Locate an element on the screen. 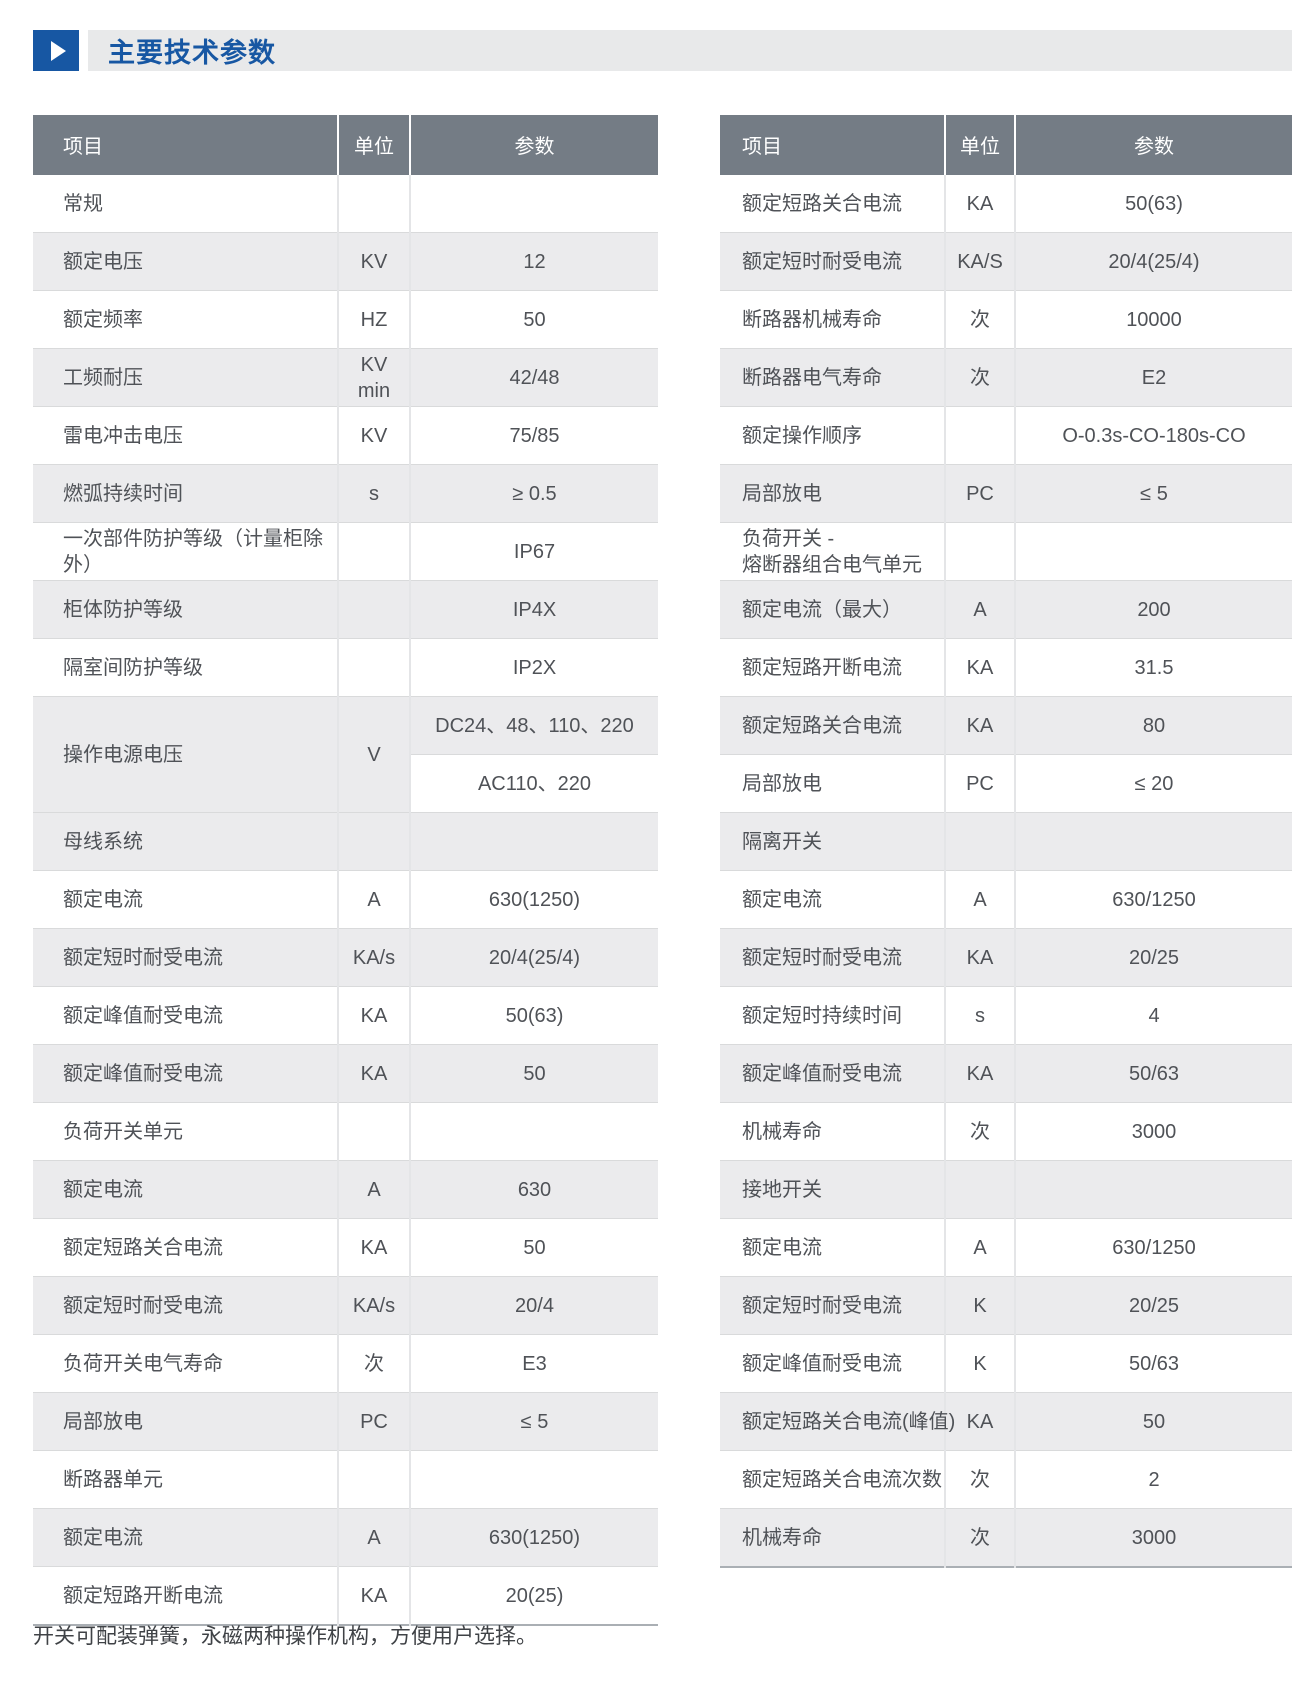 The width and height of the screenshot is (1312, 1688). table-row: 燃弧持续时间 s ≥ 0.5 is located at coordinates (345, 493).